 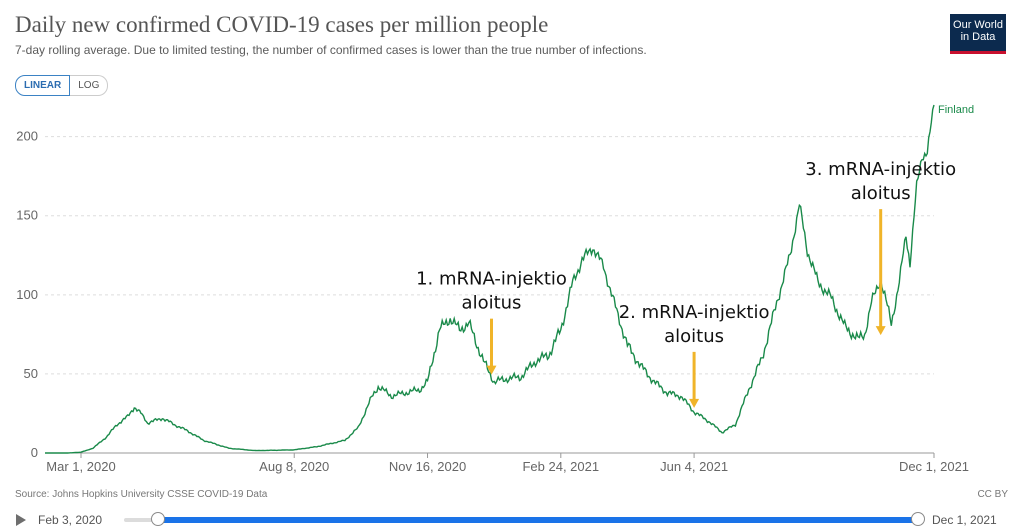 I want to click on annotation-label: 1. mRNA-injektio, so click(x=491, y=279).